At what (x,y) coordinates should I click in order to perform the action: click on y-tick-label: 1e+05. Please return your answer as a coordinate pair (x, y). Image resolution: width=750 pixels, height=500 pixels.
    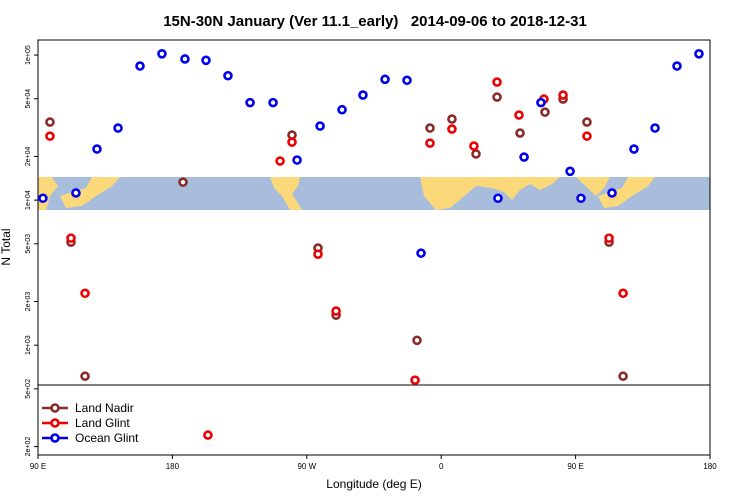
    Looking at the image, I should click on (28, 55).